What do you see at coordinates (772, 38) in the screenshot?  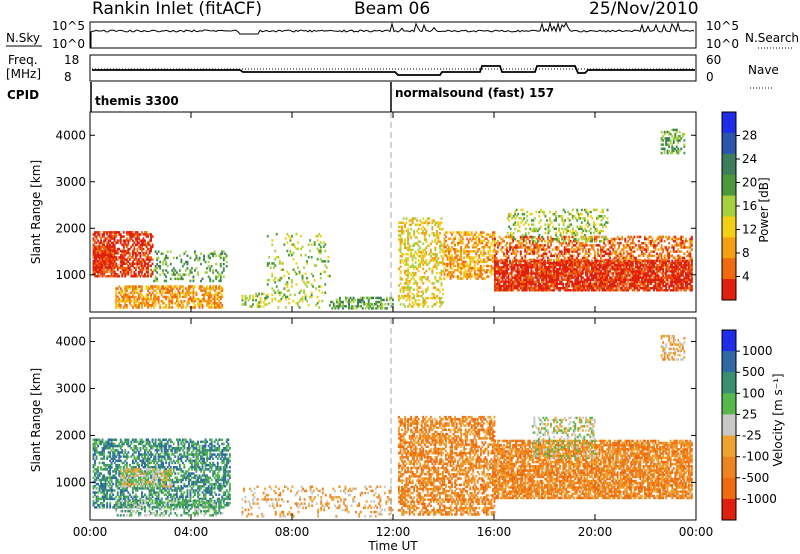 I see `nsearch-label: N.Search` at bounding box center [772, 38].